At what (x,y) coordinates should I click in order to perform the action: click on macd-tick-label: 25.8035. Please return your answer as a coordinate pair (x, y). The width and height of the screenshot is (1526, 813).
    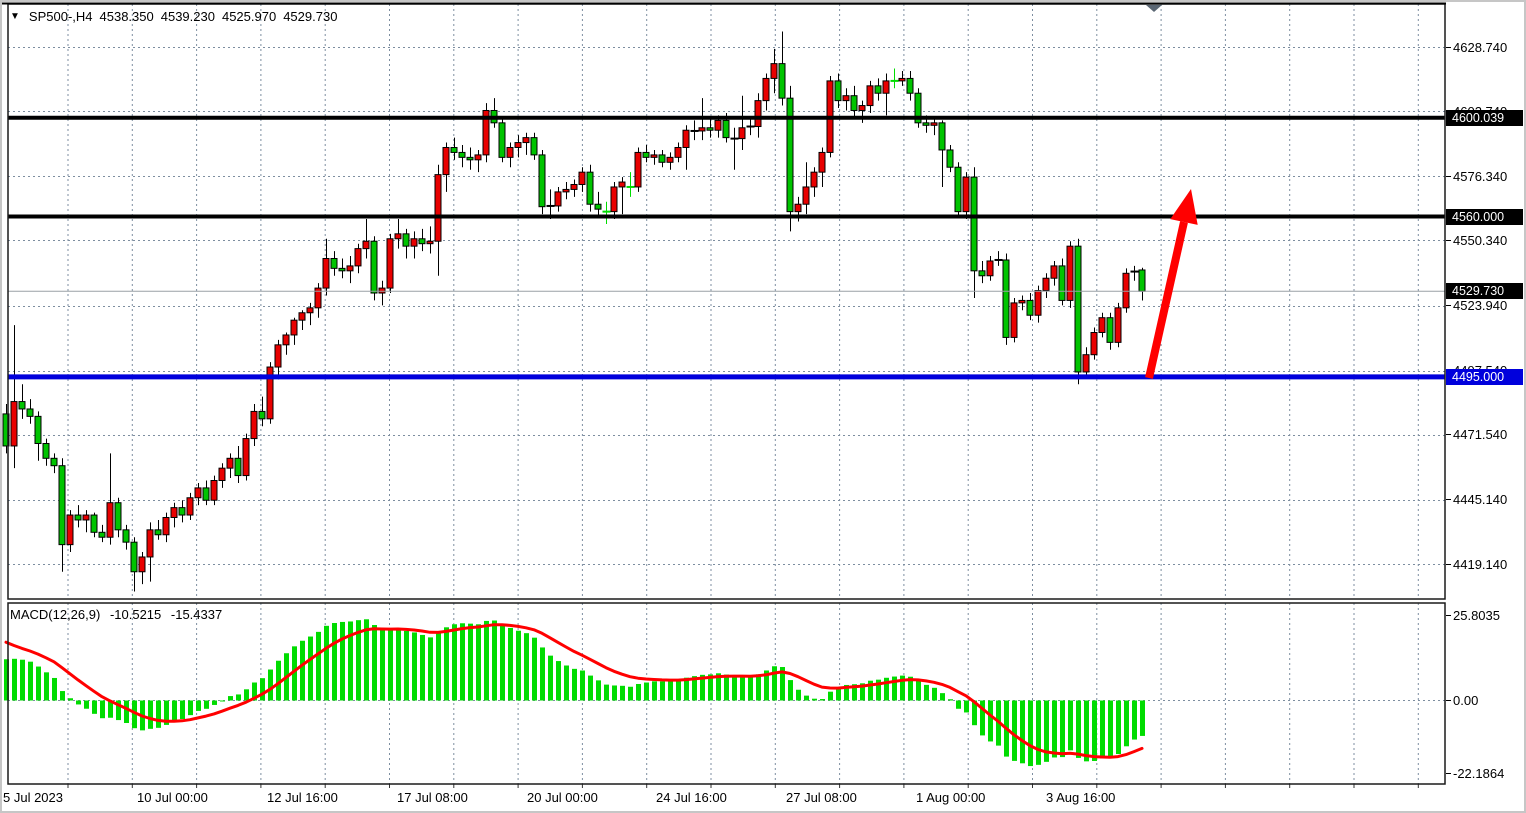
    Looking at the image, I should click on (1476, 616).